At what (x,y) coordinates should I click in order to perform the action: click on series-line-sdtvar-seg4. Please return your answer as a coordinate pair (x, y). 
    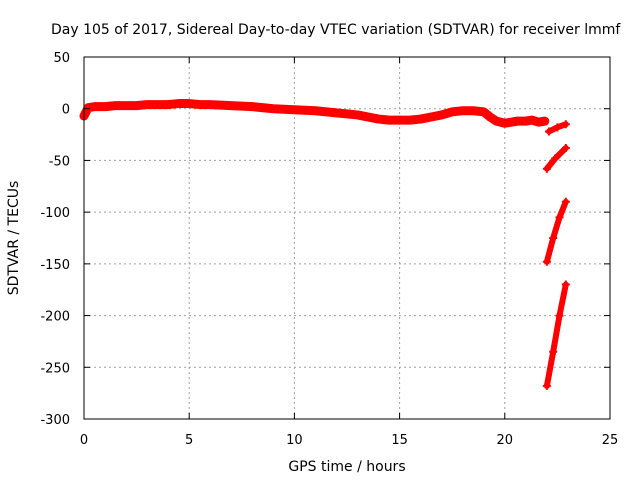
    Looking at the image, I should click on (556, 335).